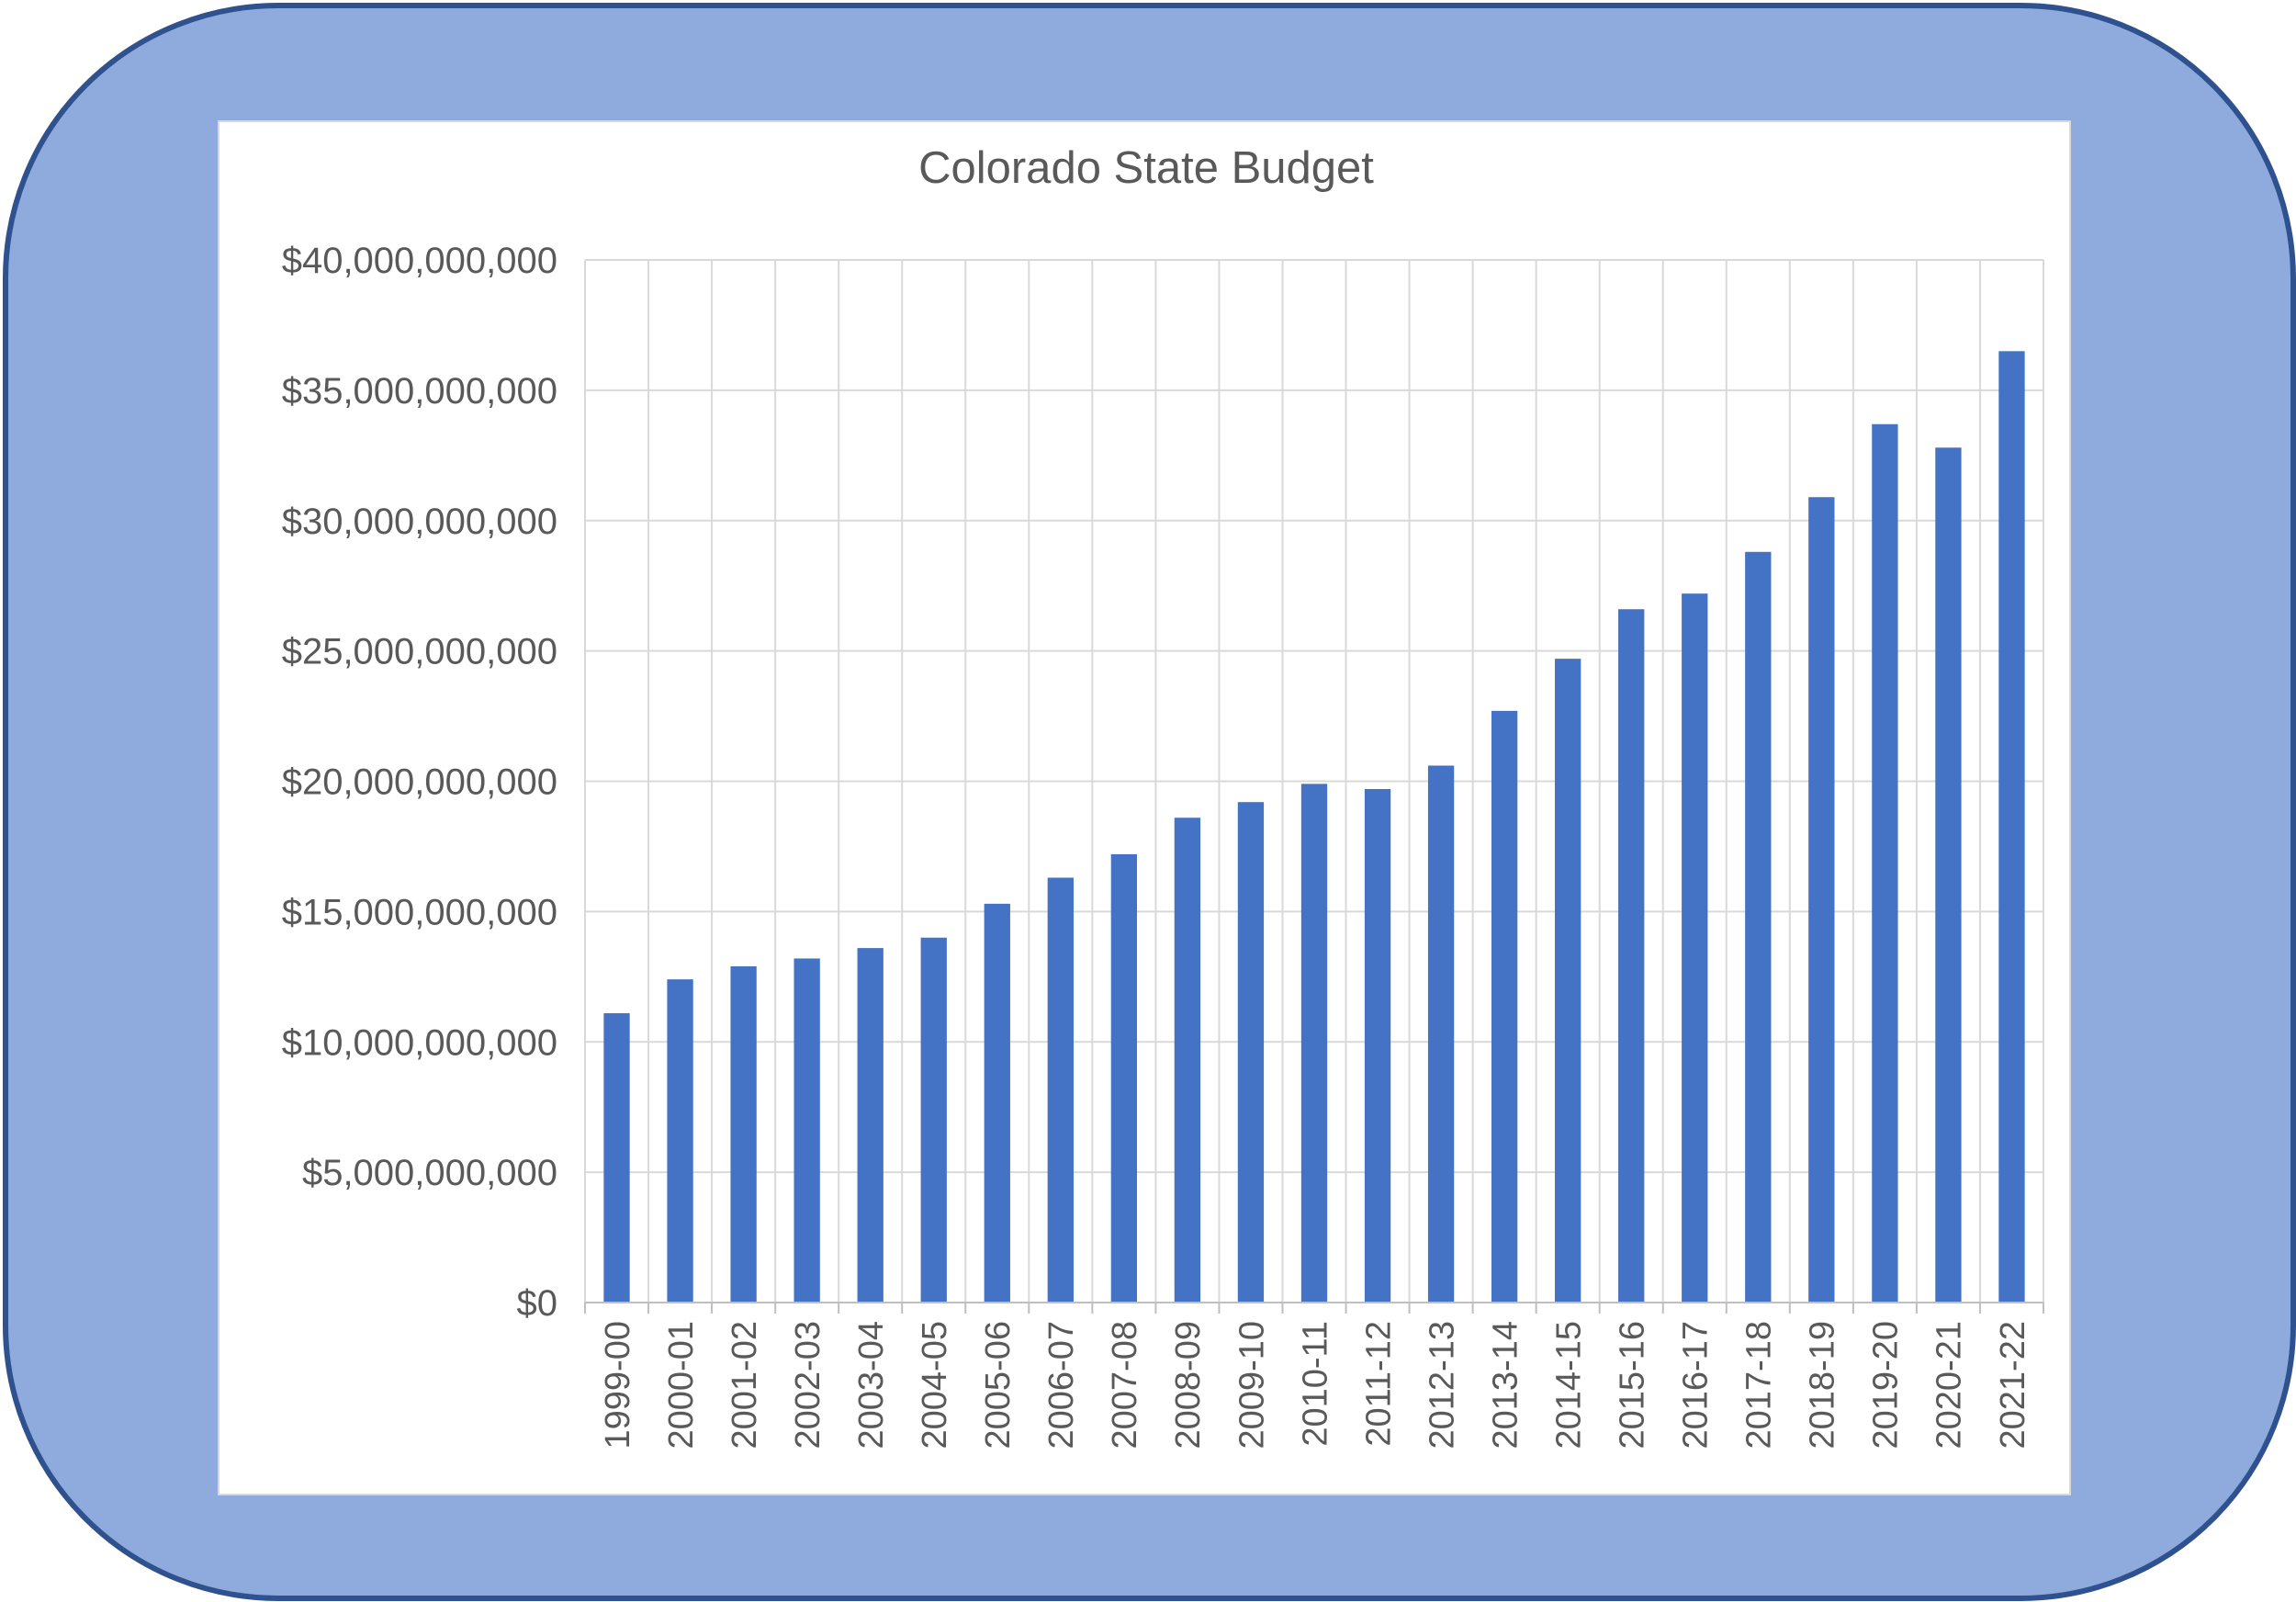 The height and width of the screenshot is (1602, 2296). What do you see at coordinates (1823, 1385) in the screenshot?
I see `x-tick-label: 2018-19` at bounding box center [1823, 1385].